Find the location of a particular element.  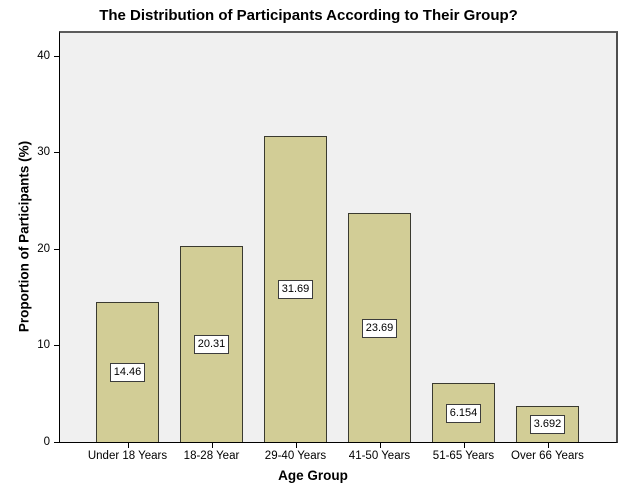

x-axis-label: Age Group is located at coordinates (313, 475).